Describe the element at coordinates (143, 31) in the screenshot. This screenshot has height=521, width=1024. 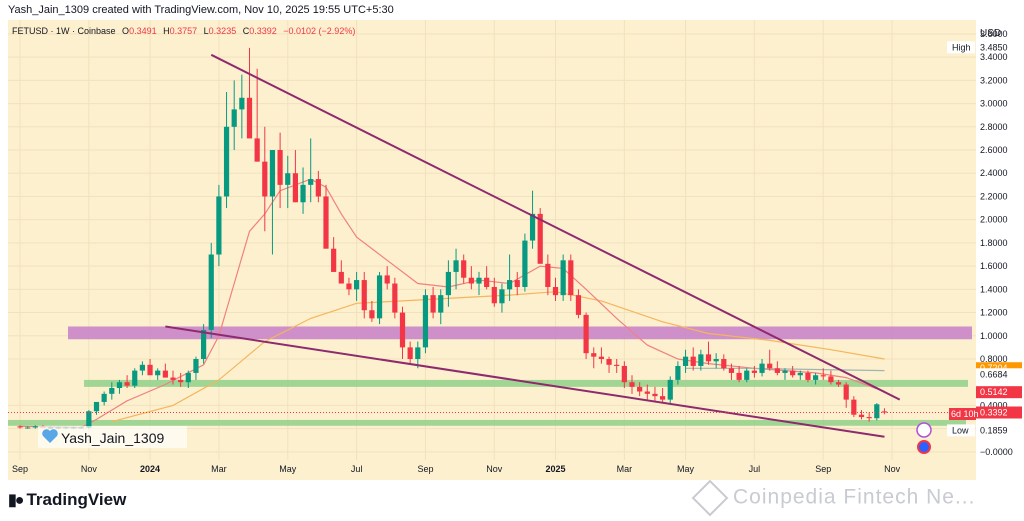
I see `open-value: 0.3491` at that location.